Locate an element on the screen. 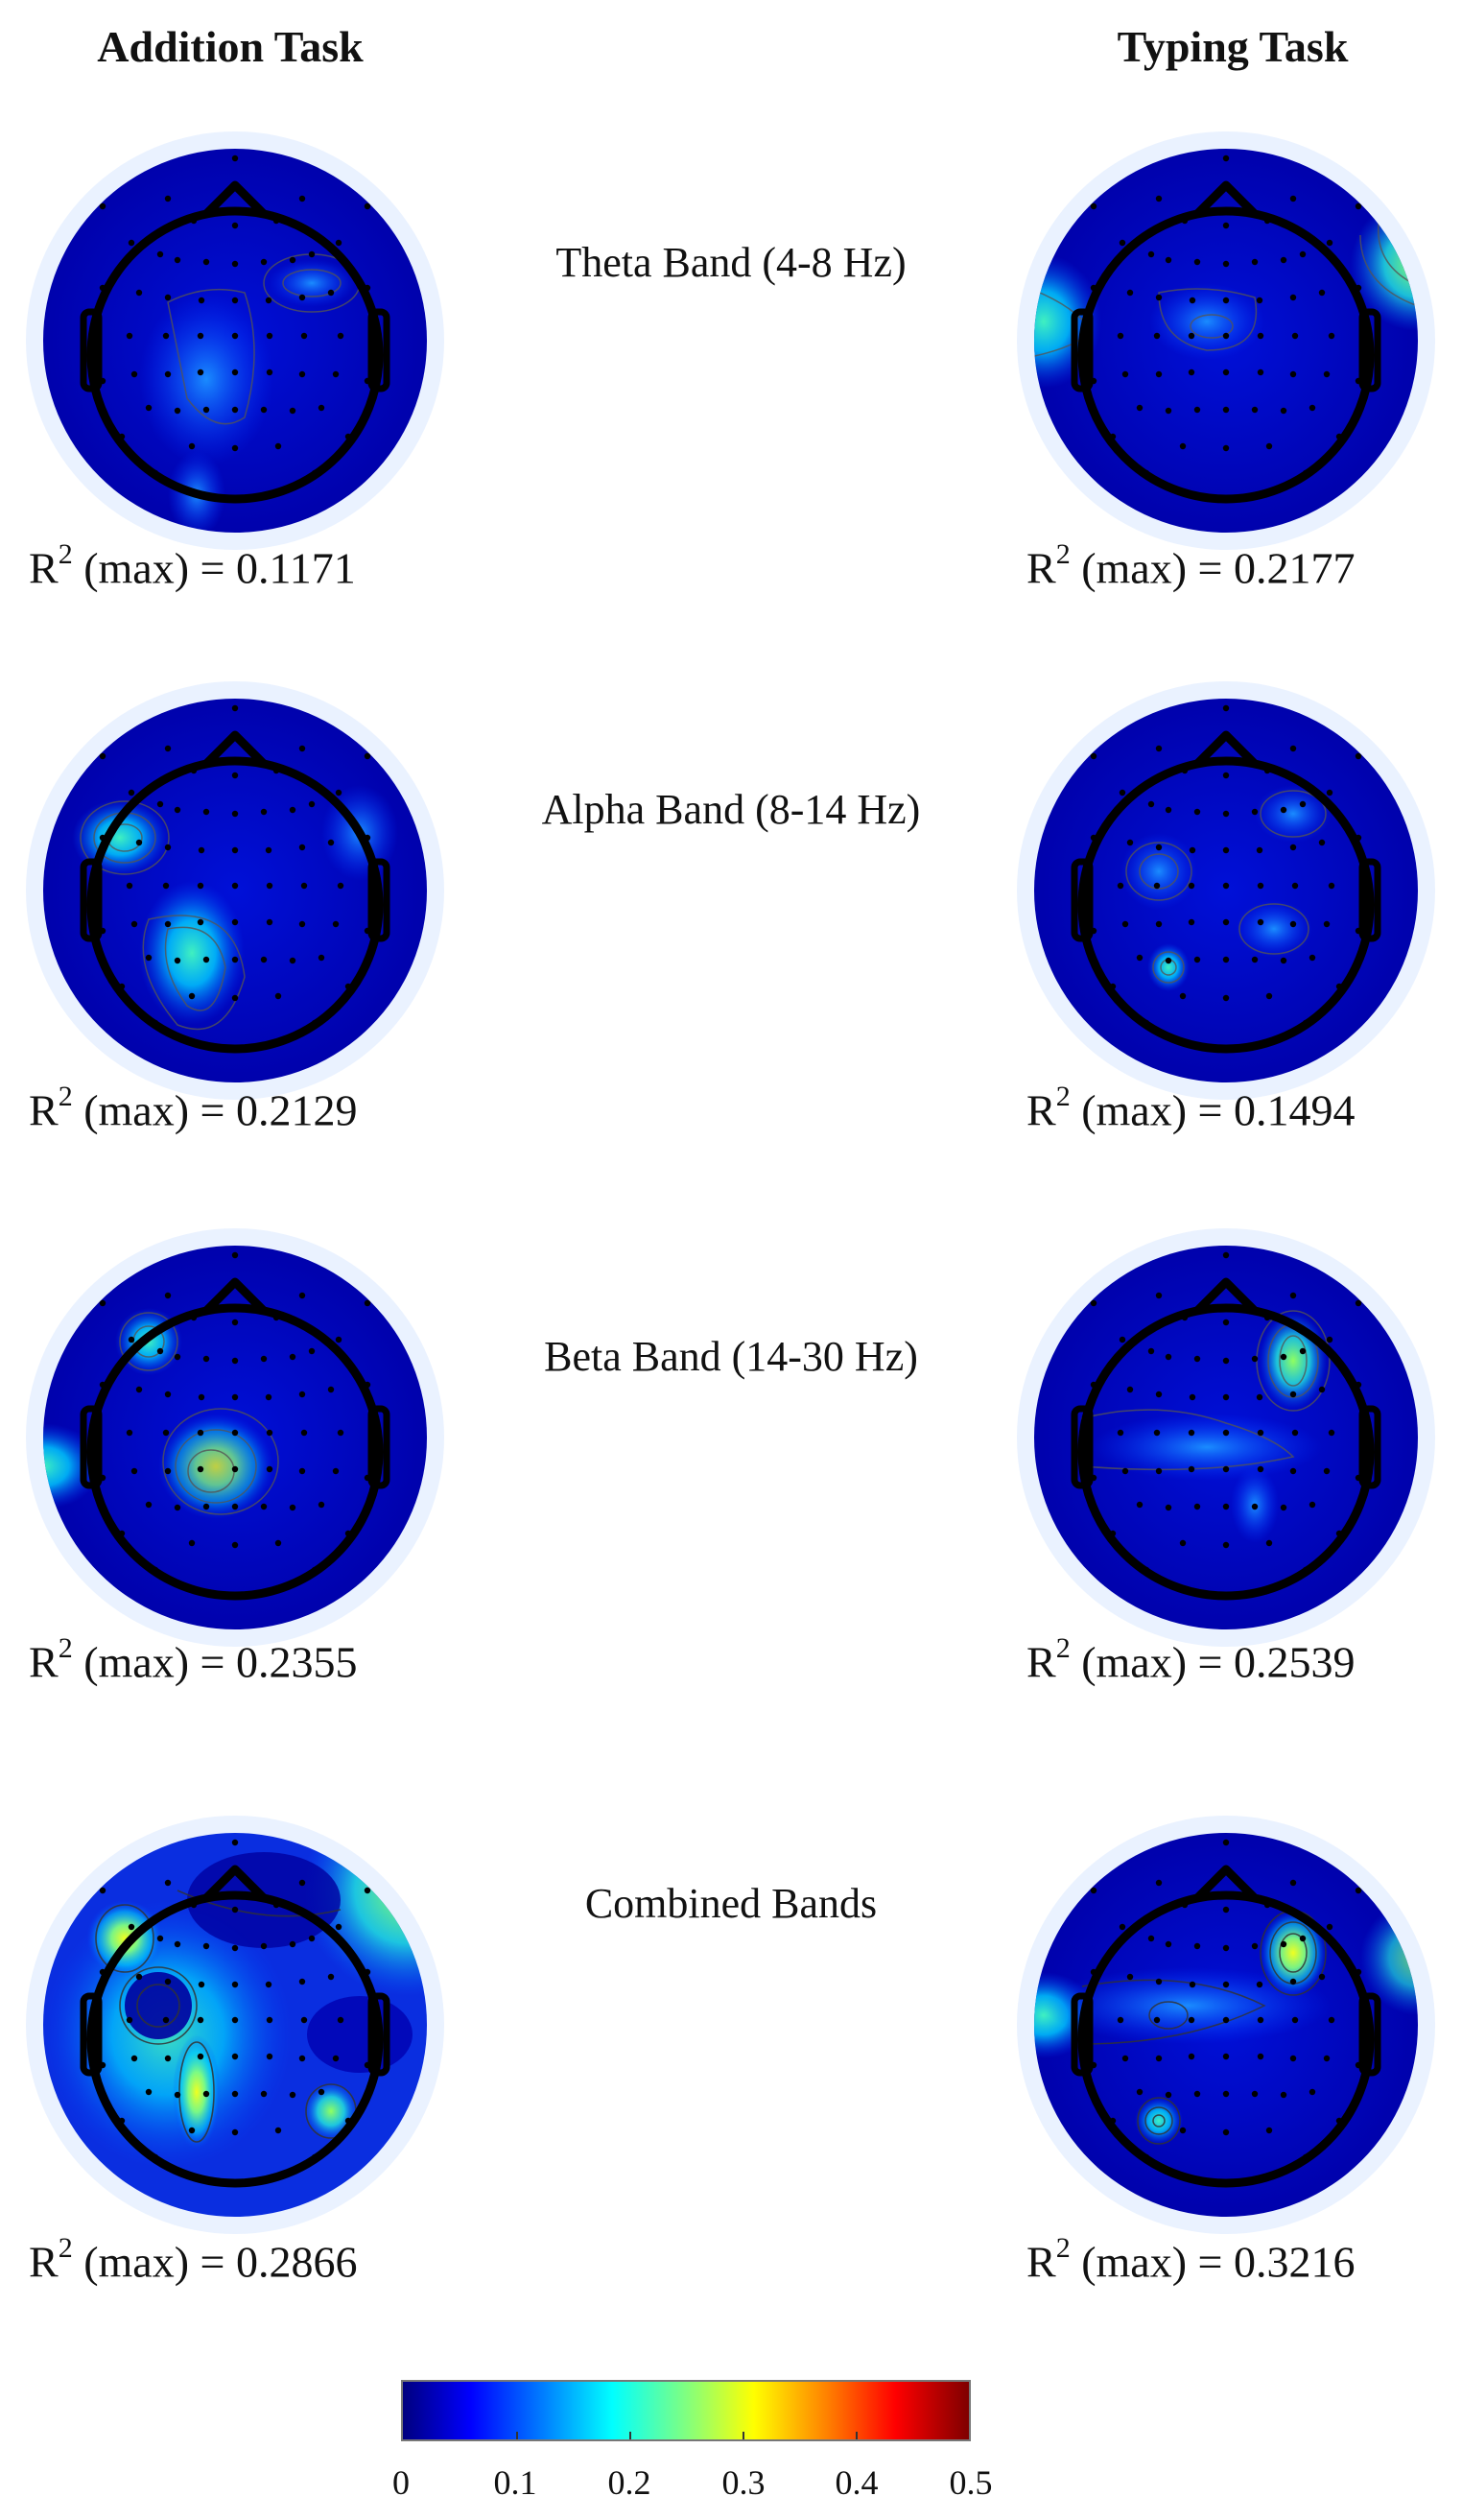 The width and height of the screenshot is (1462, 2520). colorbar-label-0.4: 0.4 is located at coordinates (857, 2482).